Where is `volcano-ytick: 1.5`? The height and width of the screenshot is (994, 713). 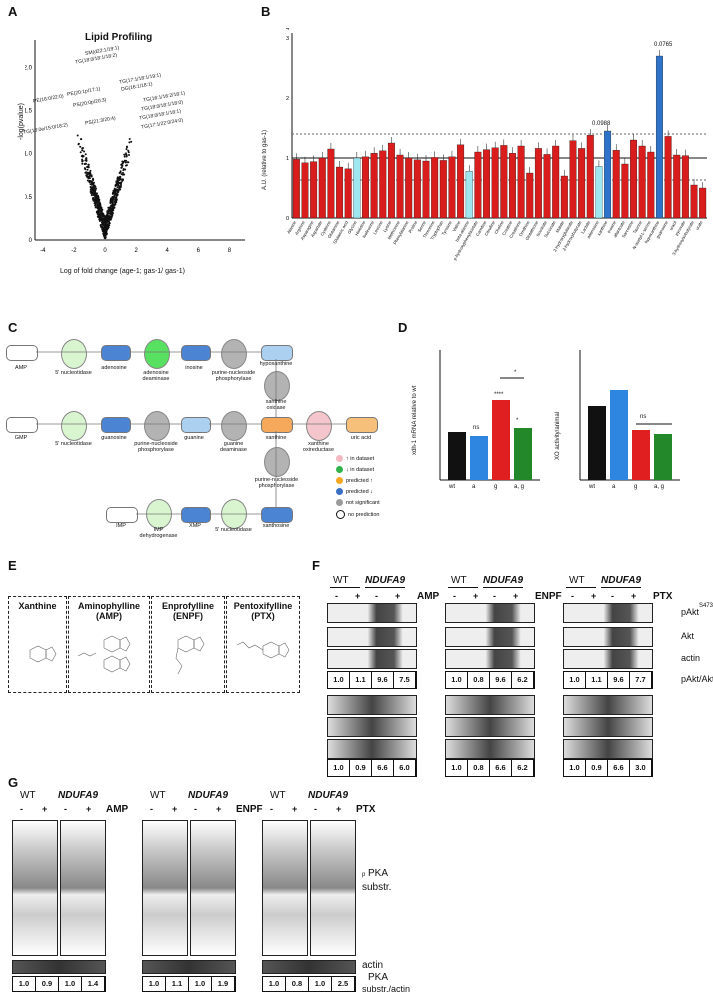
volcano-ytick: 1.5 is located at coordinates (29, 111).